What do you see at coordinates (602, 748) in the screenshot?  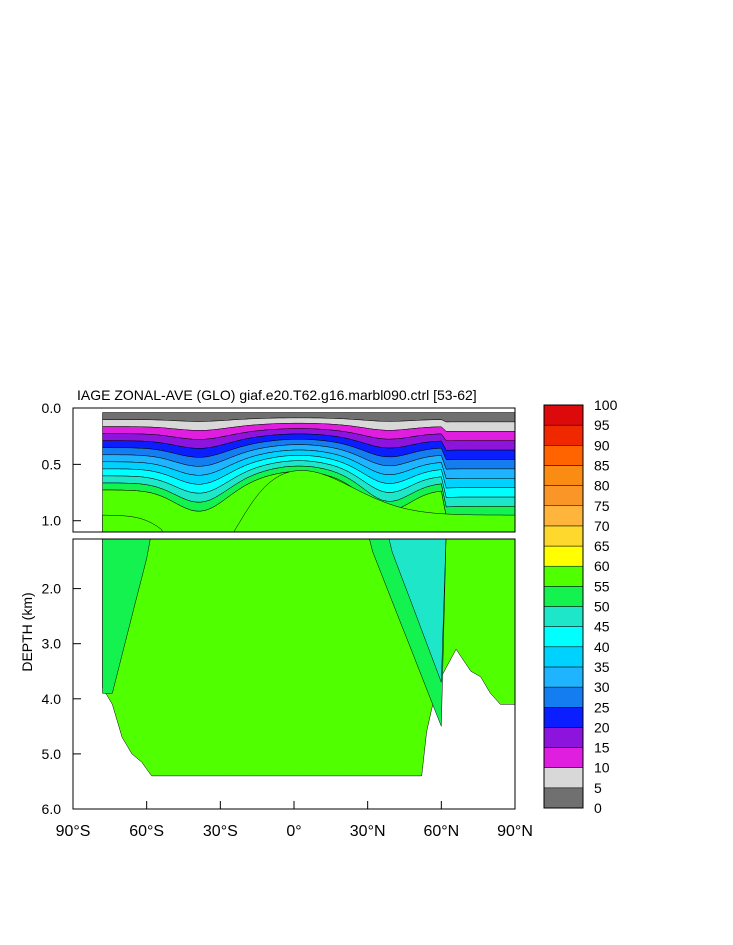 I see `colorbar-label: 15` at bounding box center [602, 748].